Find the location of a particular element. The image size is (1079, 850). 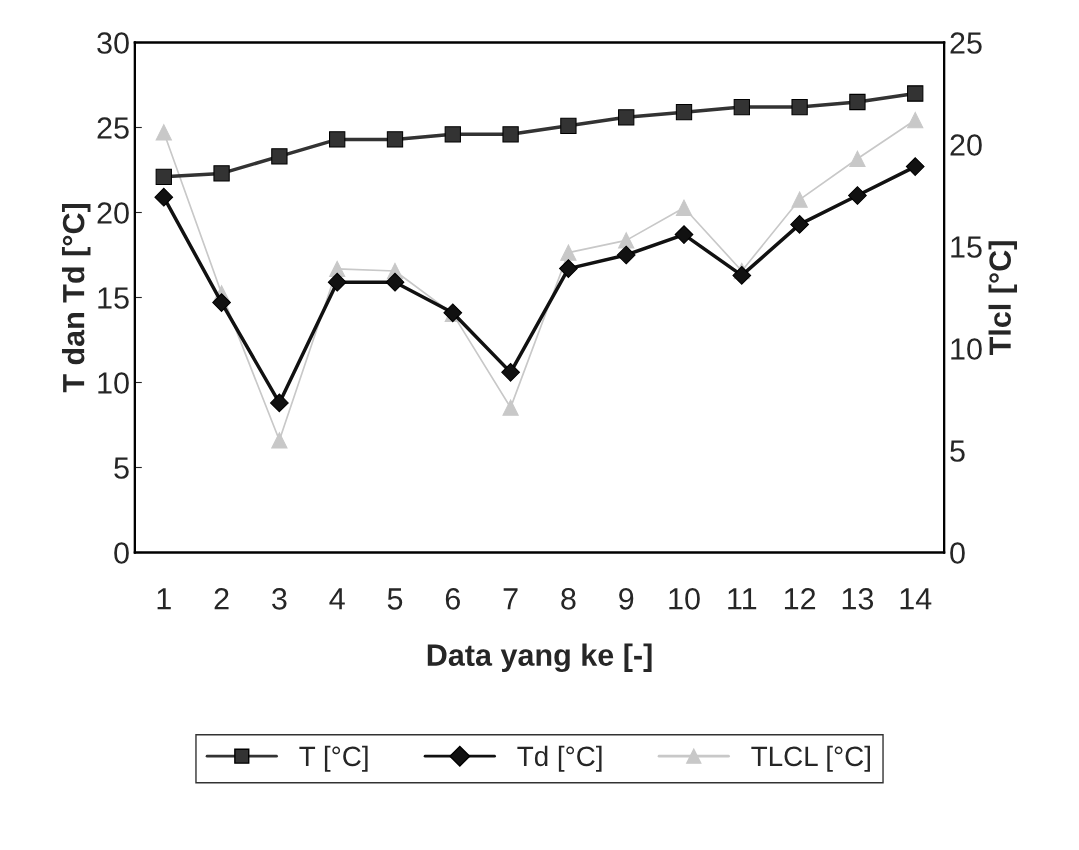

y-tick-label: 15 is located at coordinates (113, 298).